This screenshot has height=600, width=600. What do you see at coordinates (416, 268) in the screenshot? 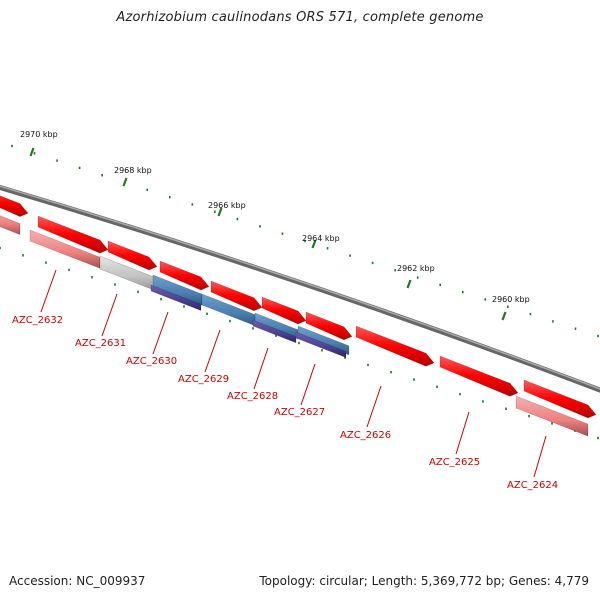
I see `scale-label: 2962 kbp` at bounding box center [416, 268].